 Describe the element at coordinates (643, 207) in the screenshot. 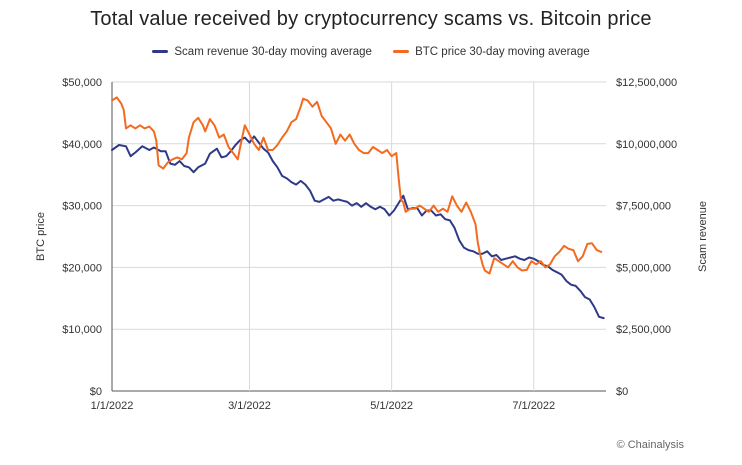

I see `y-right-tick-label: $7,500,000` at that location.